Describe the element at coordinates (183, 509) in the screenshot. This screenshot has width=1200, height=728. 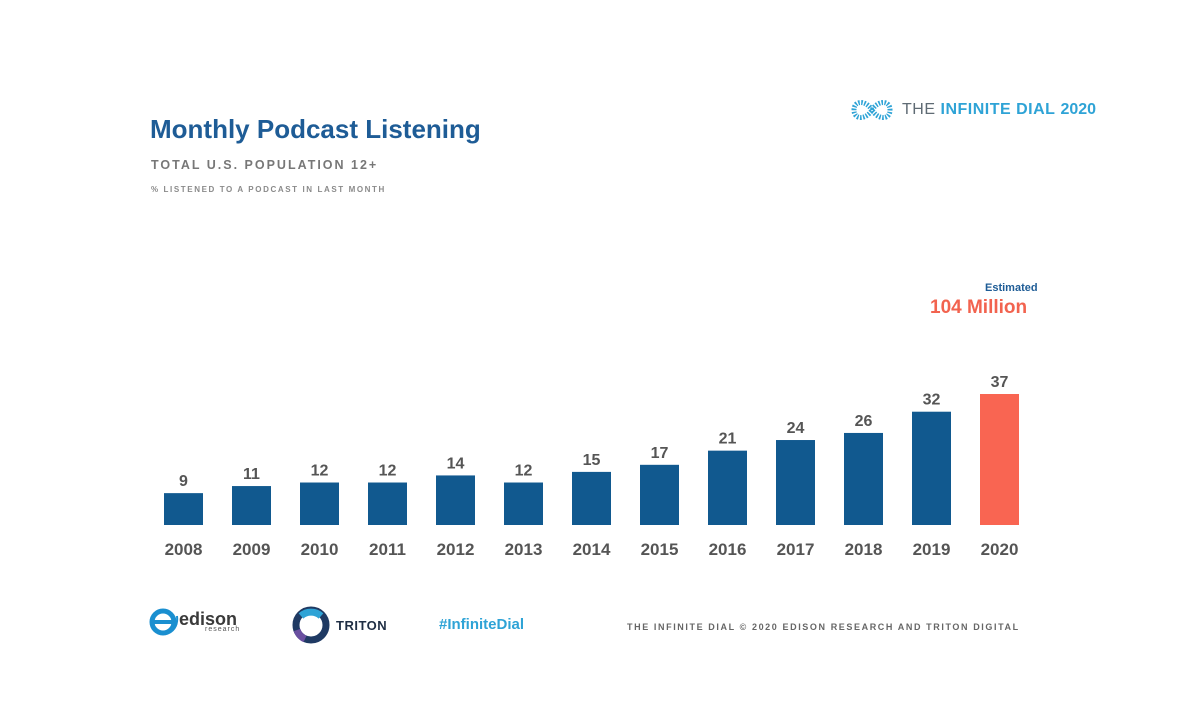
I see `bar-2008` at that location.